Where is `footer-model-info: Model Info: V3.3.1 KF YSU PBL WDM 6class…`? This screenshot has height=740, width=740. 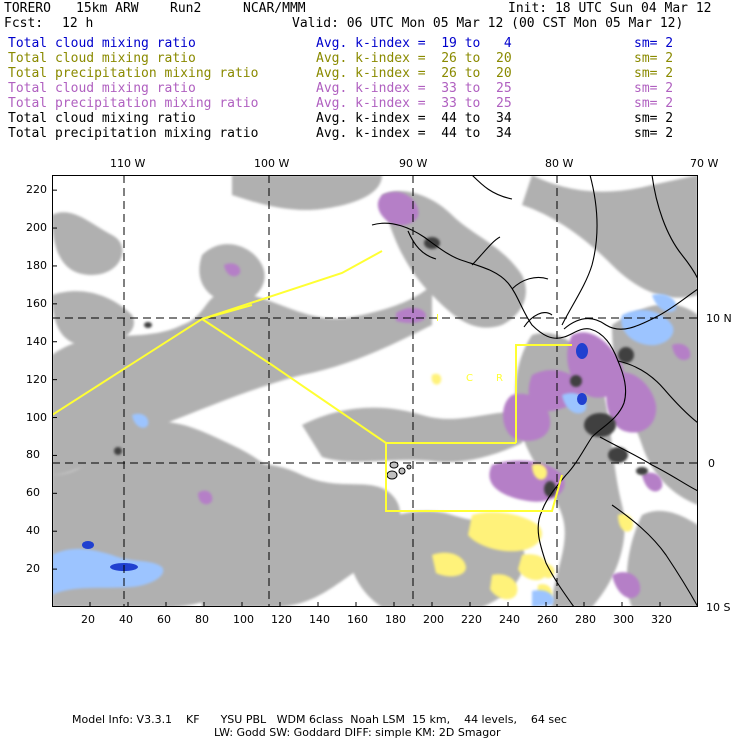
footer-model-info: Model Info: V3.3.1 KF YSU PBL WDM 6class… is located at coordinates (319, 719).